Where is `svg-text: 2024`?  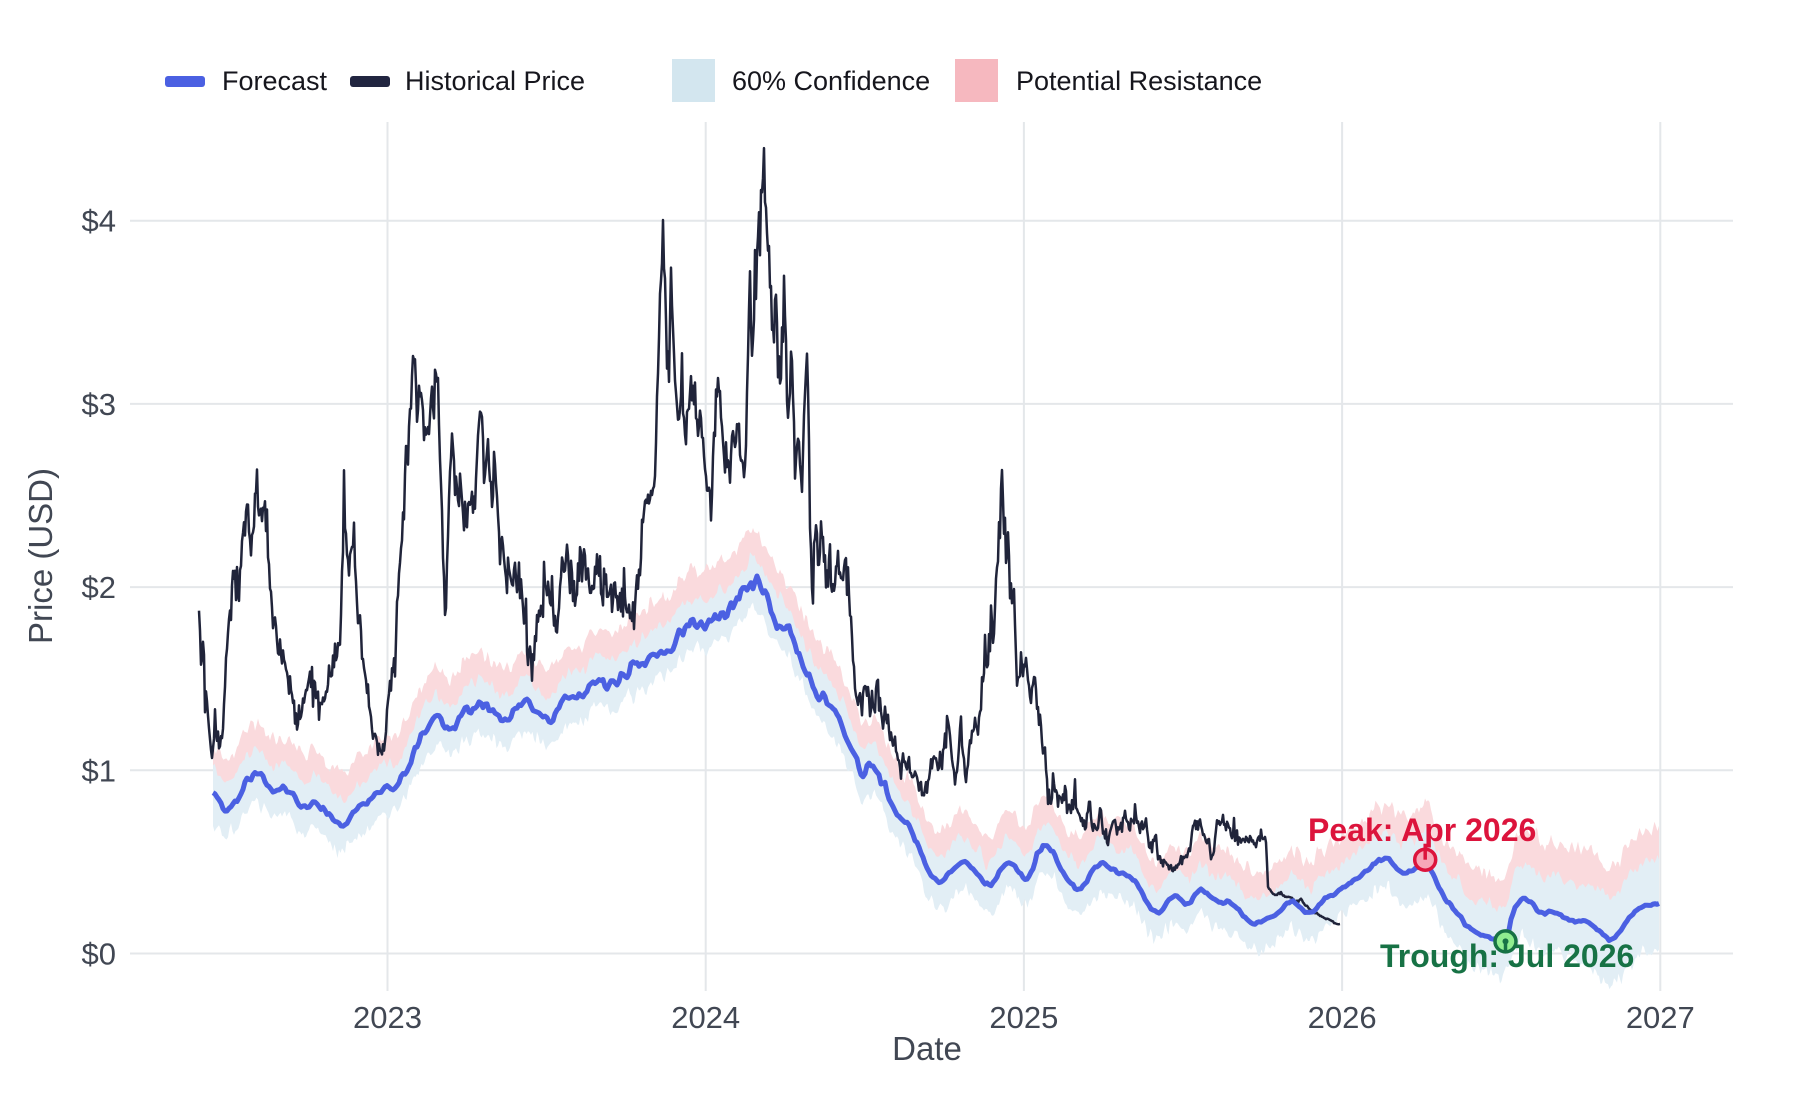 svg-text: 2024 is located at coordinates (705, 1017).